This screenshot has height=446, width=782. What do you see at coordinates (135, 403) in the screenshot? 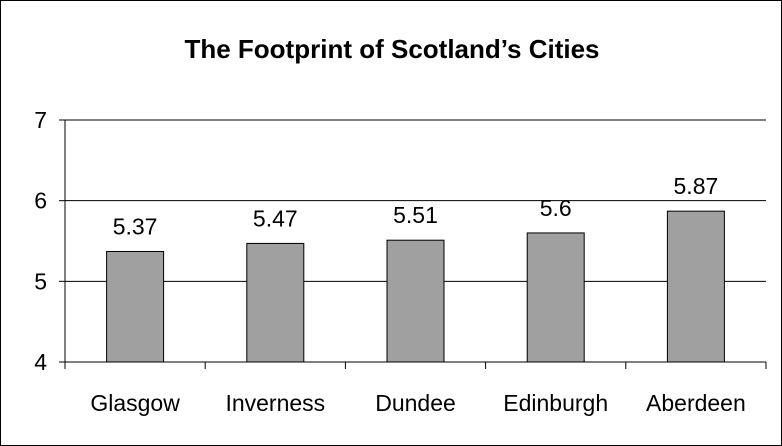
I see `x-category-label: Glasgow` at bounding box center [135, 403].